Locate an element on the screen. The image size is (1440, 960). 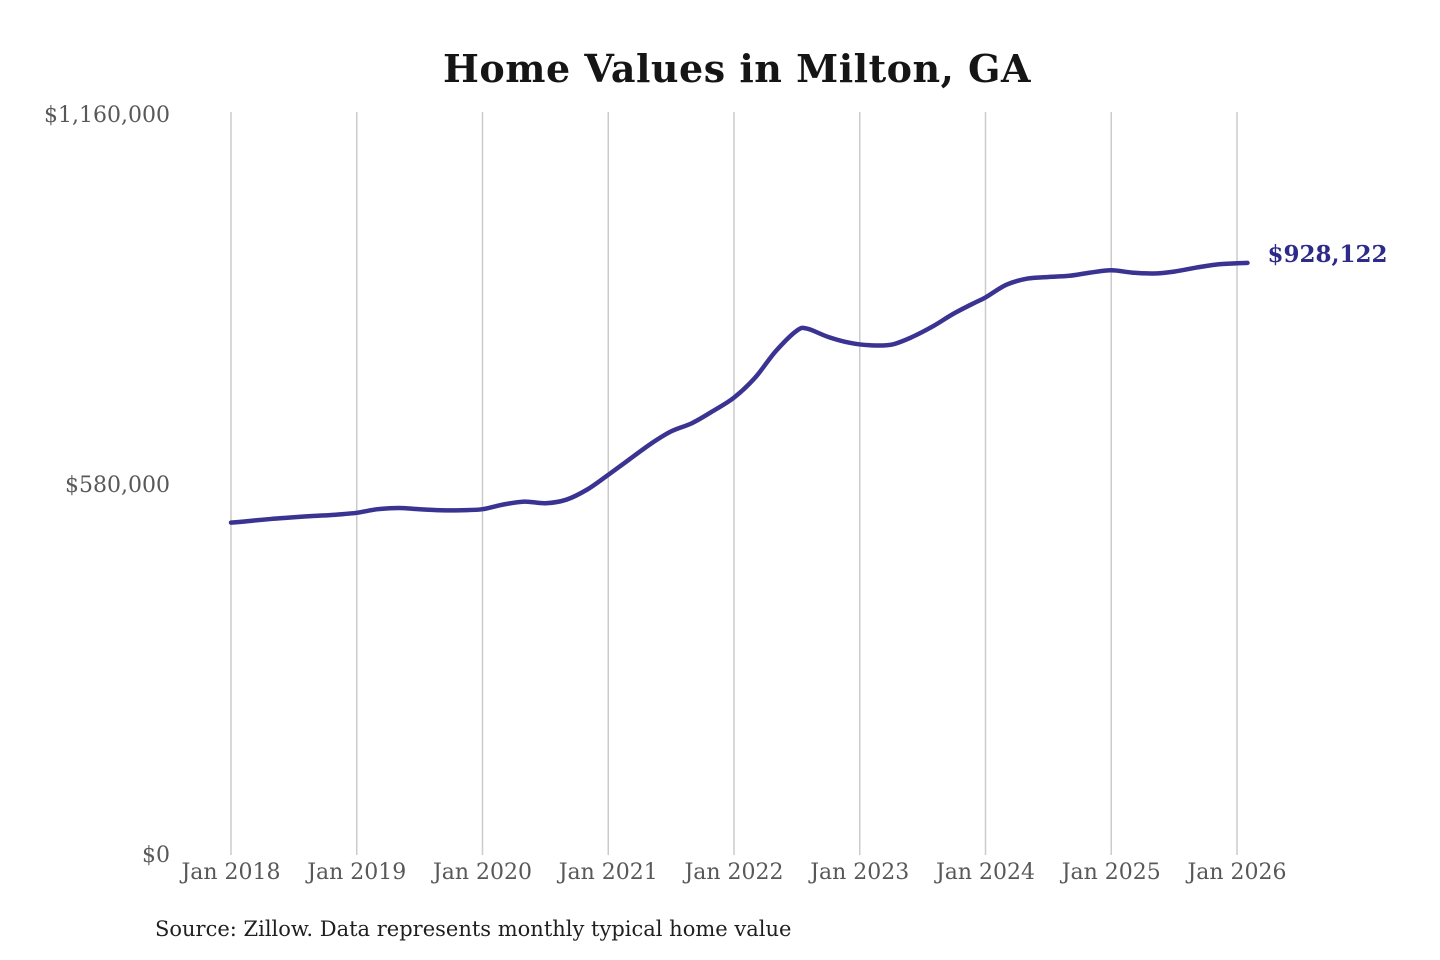
x-tick-label: Jan 2023 is located at coordinates (858, 872).